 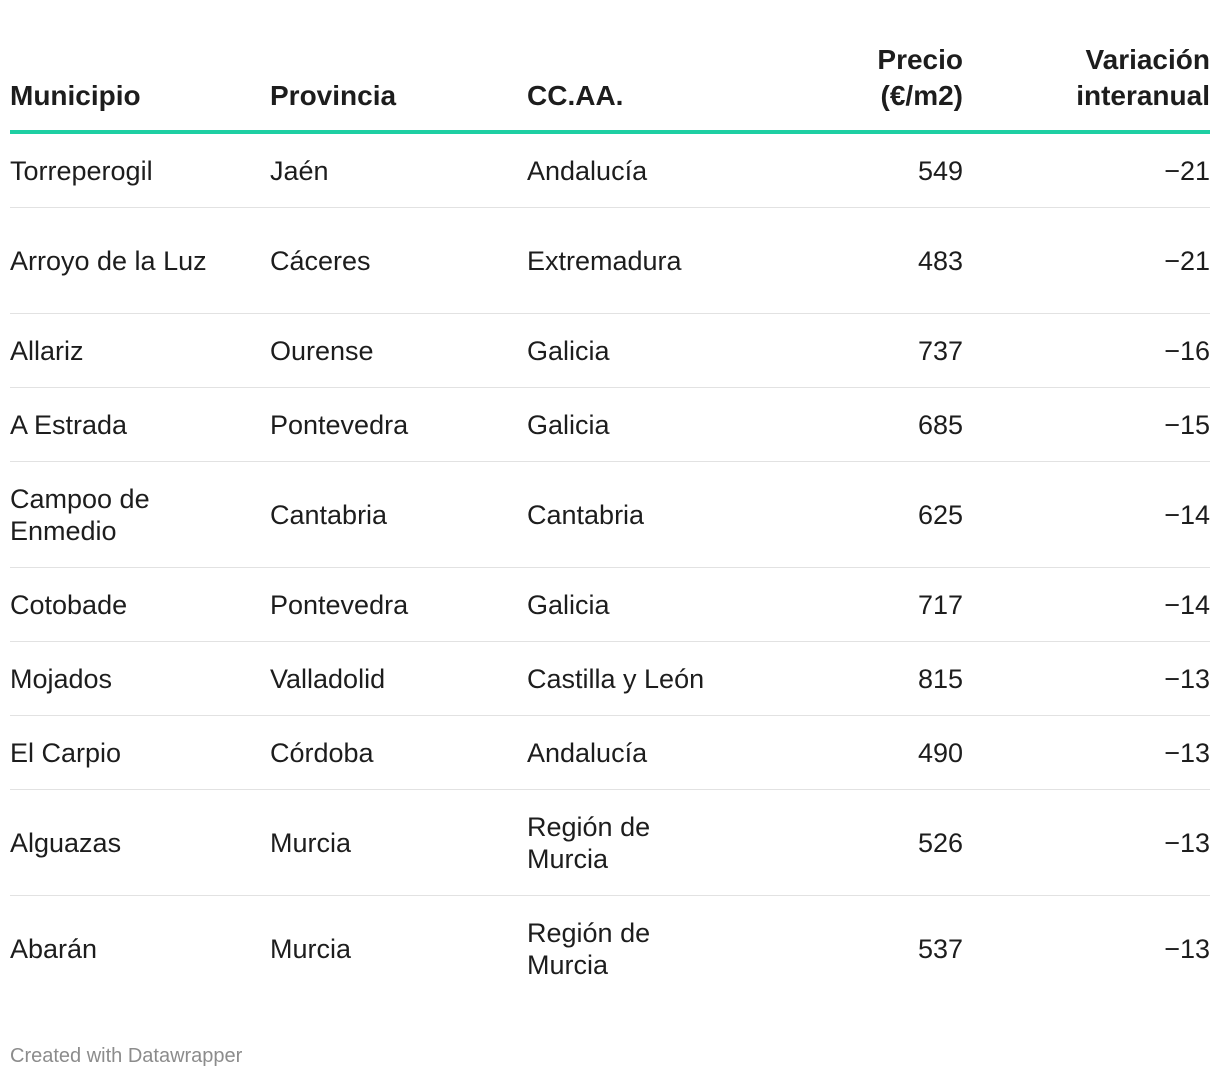 What do you see at coordinates (140, 260) in the screenshot?
I see `cell-municipio: Arroyo de la Luz` at bounding box center [140, 260].